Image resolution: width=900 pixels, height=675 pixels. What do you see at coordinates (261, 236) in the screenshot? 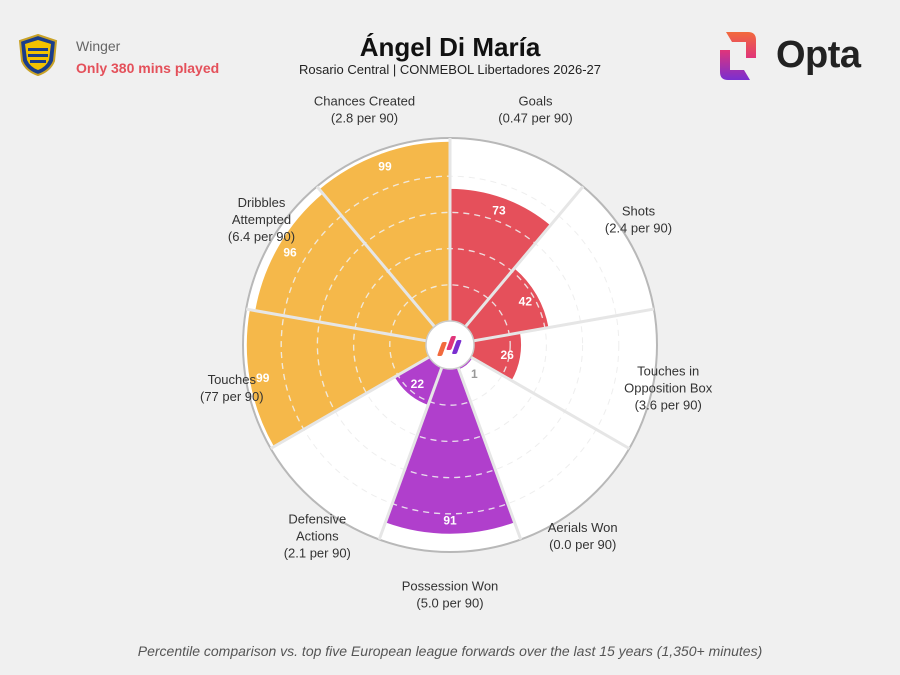
I see `category-per90-value: (6.4 per 90)` at bounding box center [261, 236].